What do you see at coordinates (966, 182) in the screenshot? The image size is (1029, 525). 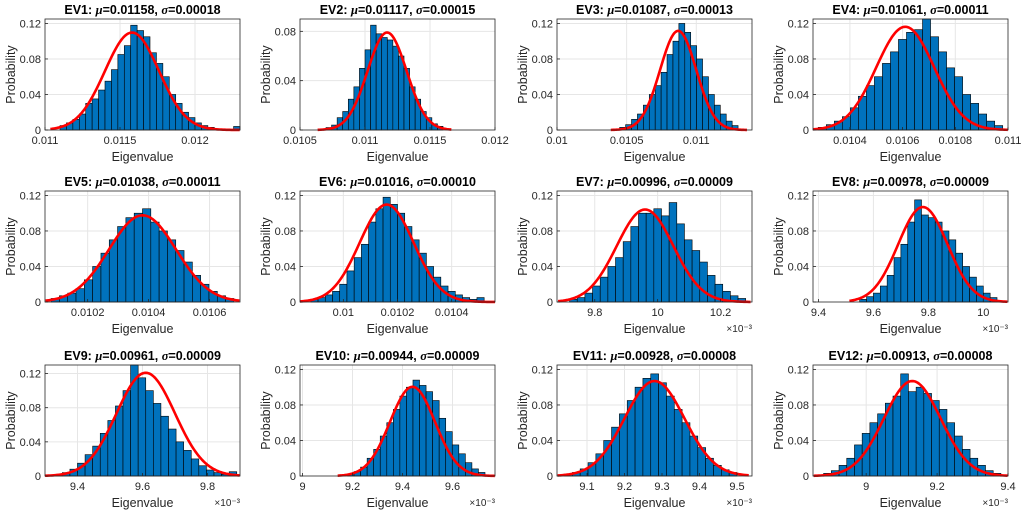 I see `sigma-value: 0.00009` at bounding box center [966, 182].